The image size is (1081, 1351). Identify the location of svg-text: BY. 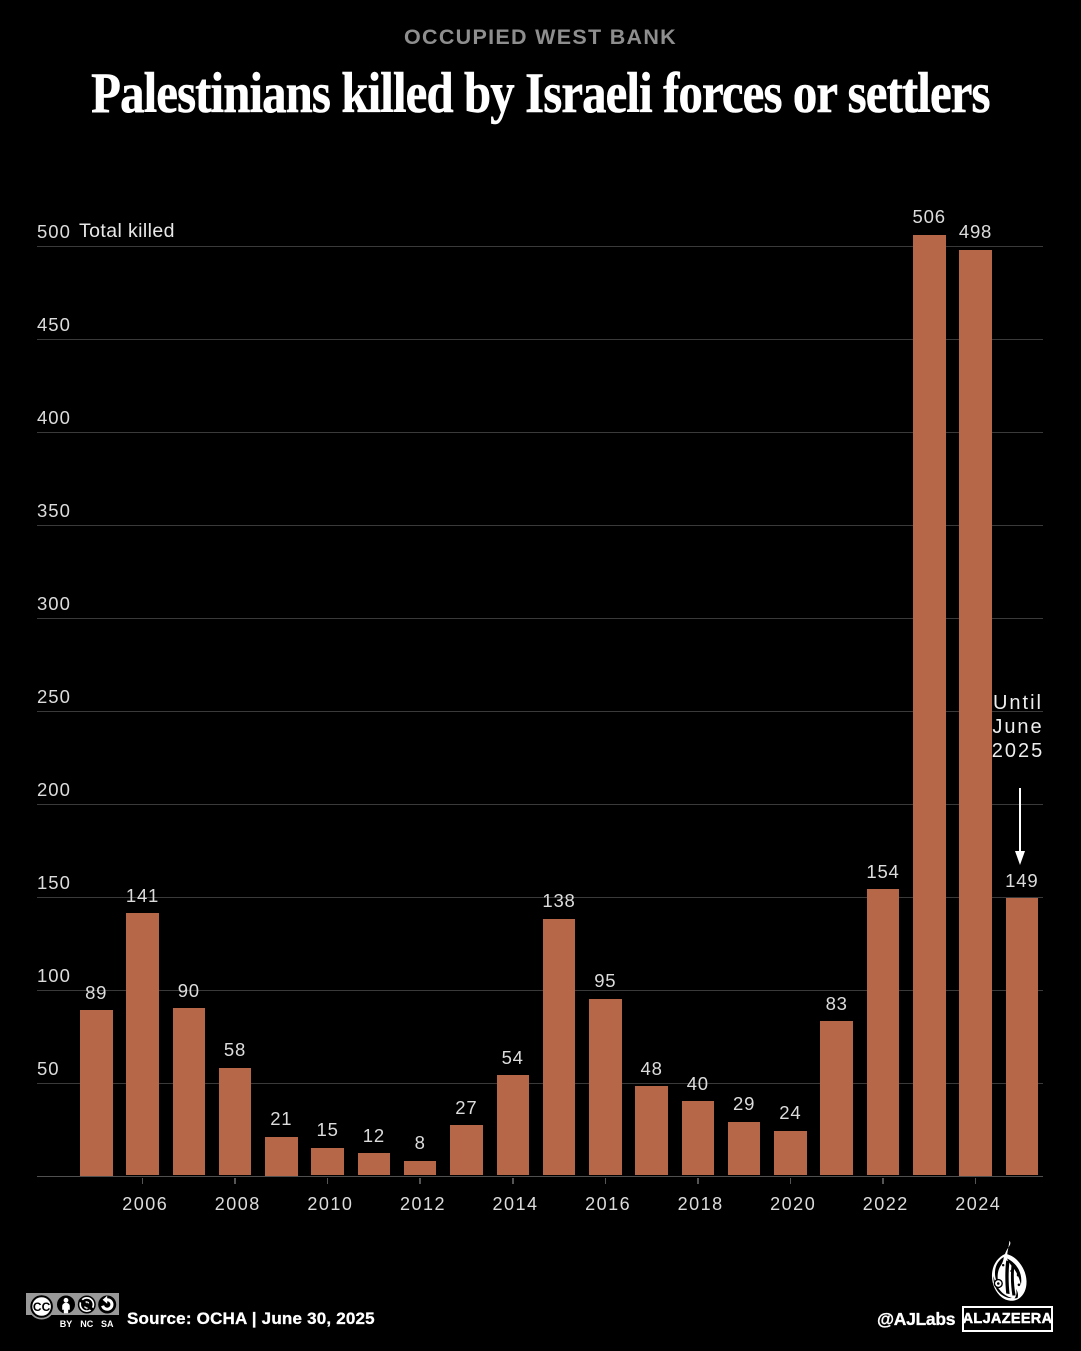
(66, 1324).